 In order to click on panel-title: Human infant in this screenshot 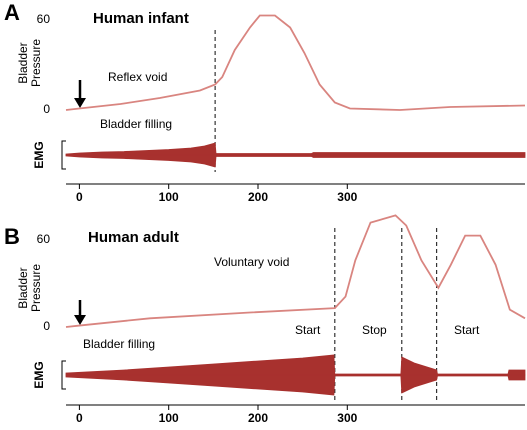, I will do `click(141, 18)`.